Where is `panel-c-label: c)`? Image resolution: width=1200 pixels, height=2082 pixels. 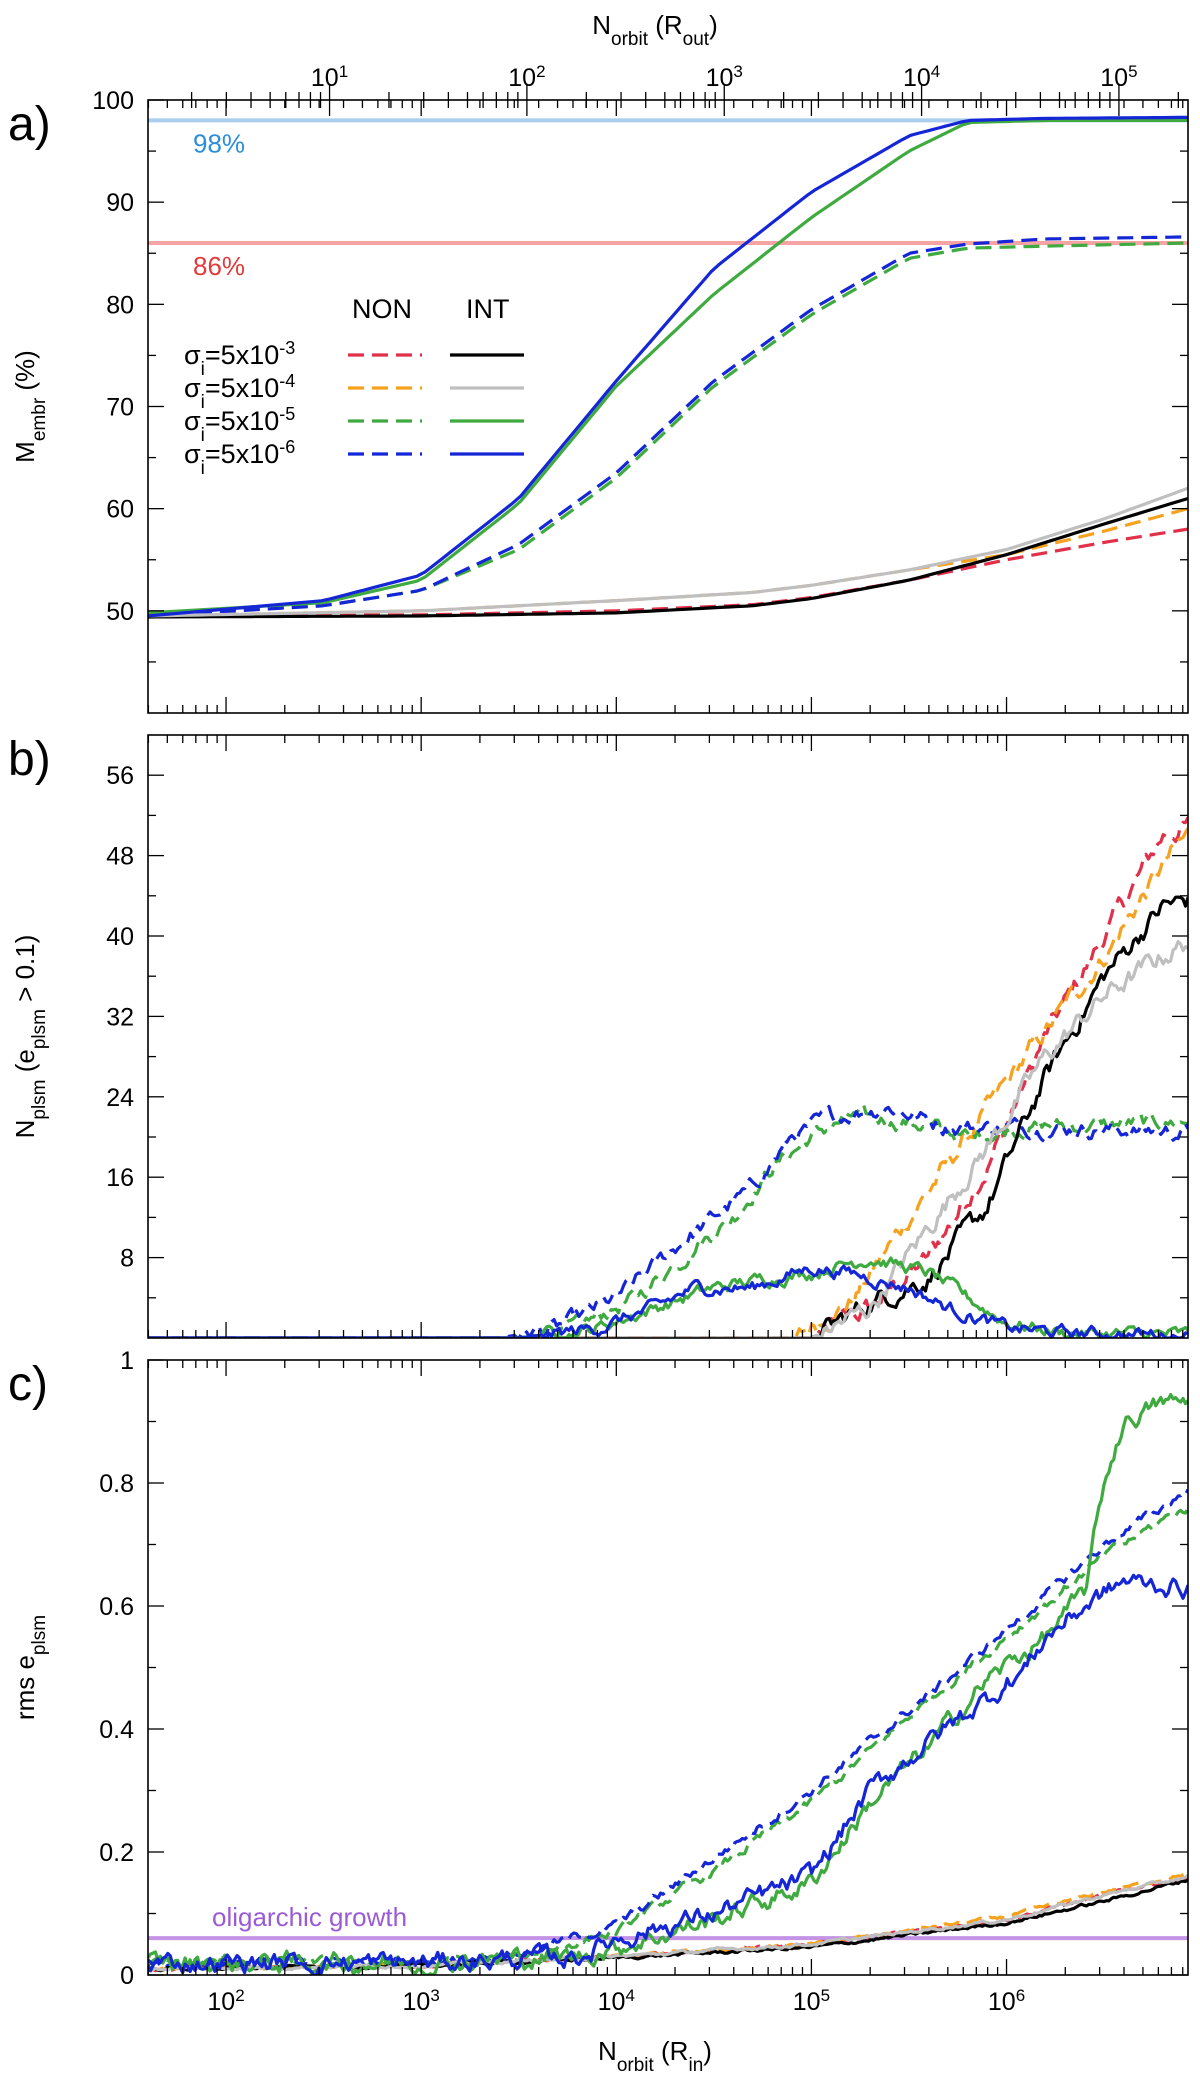 panel-c-label: c) is located at coordinates (28, 1384).